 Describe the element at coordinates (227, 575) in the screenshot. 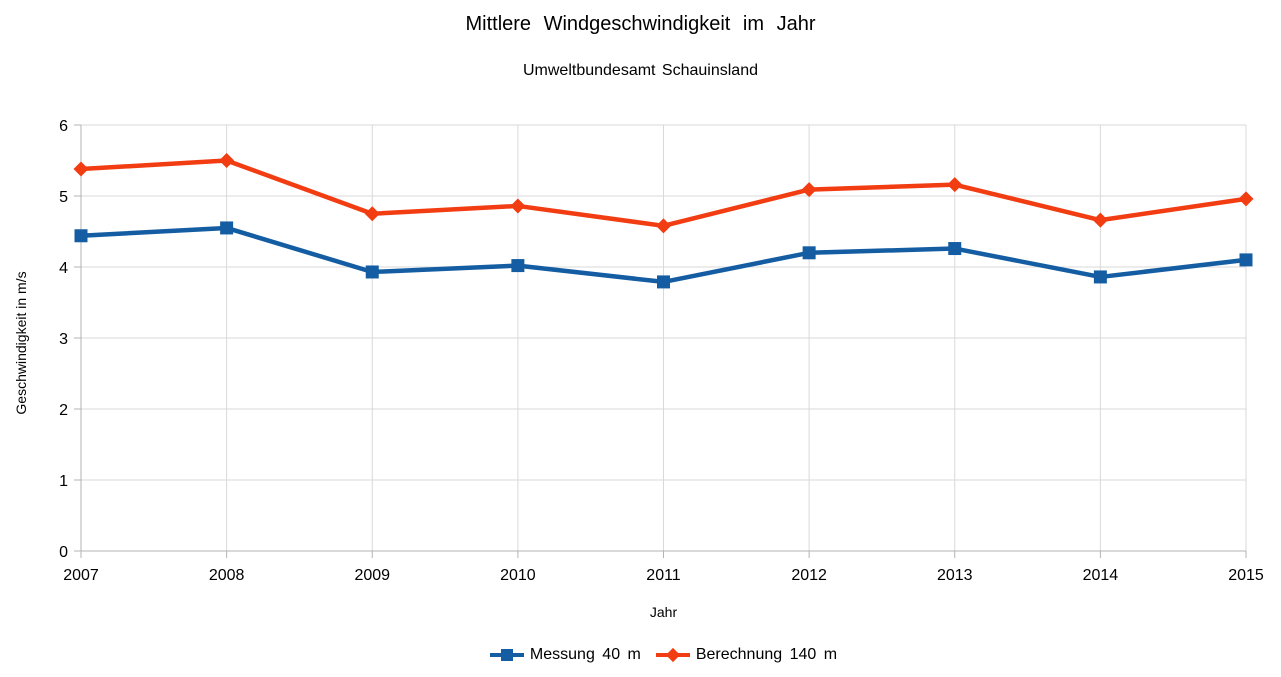

I see `x-tick-label: 2008` at that location.